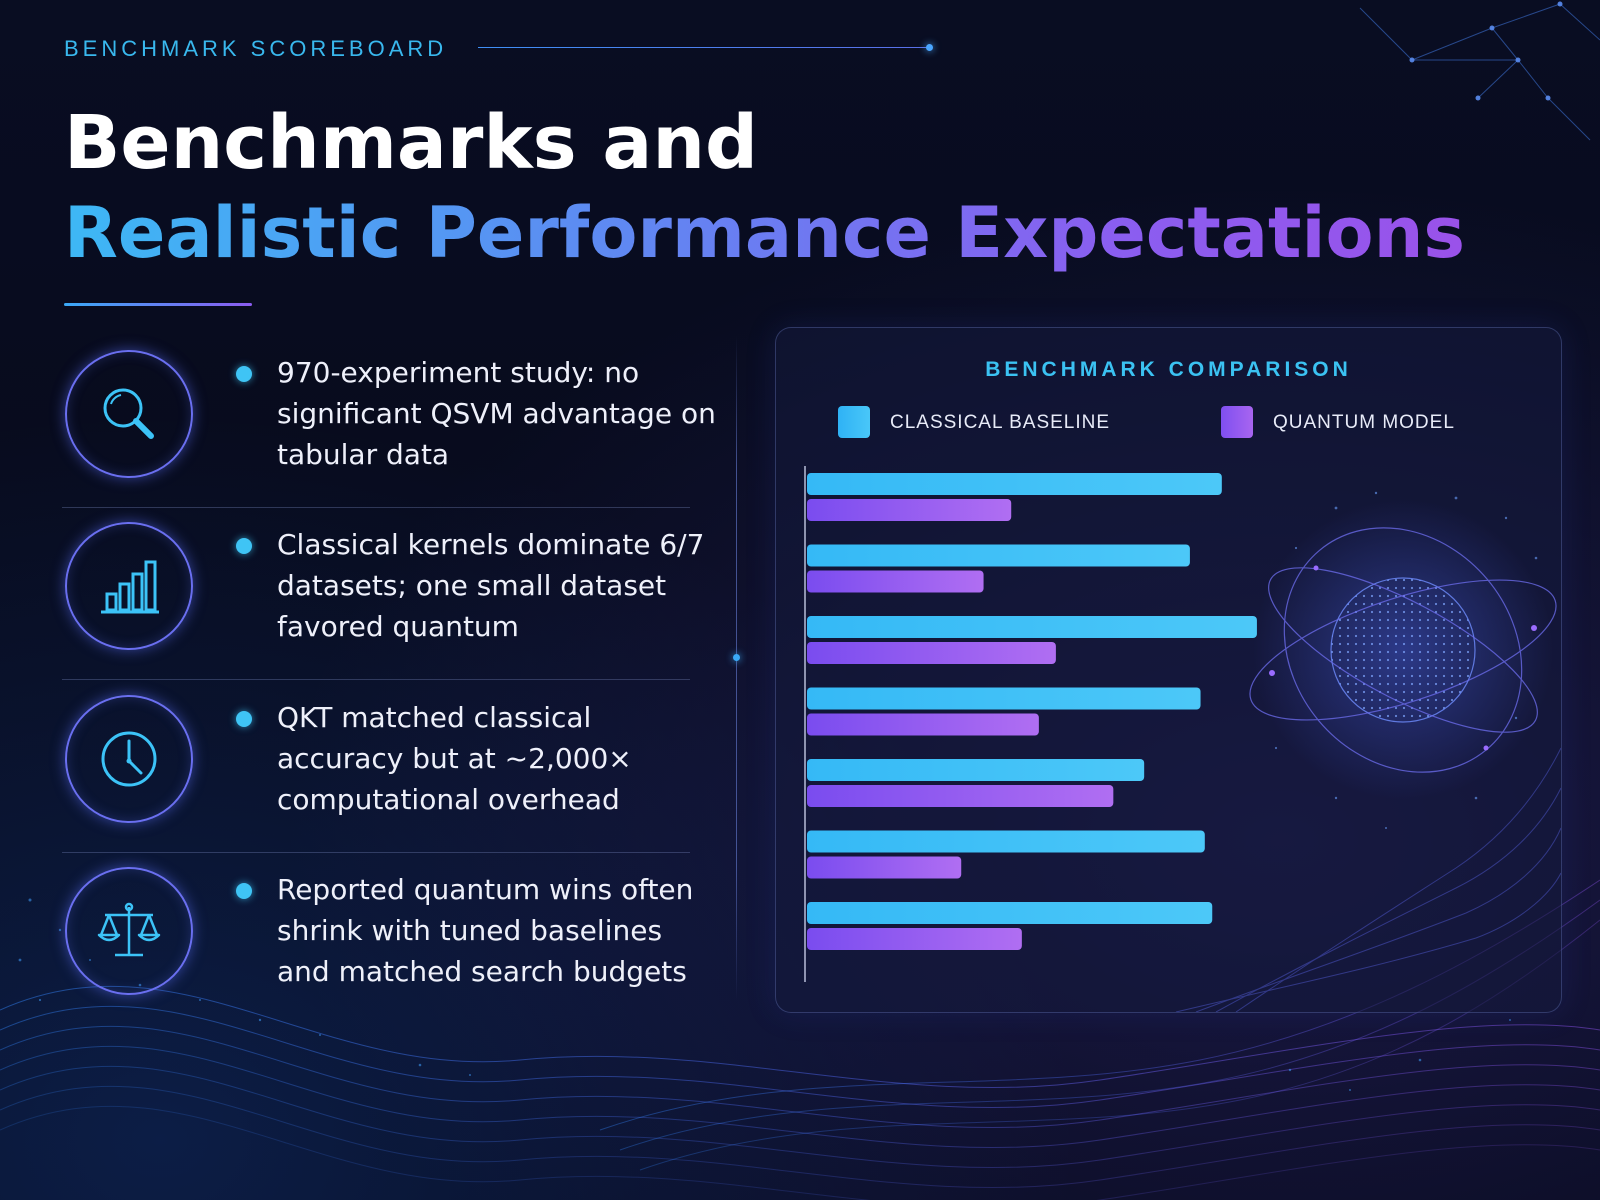 This screenshot has width=1600, height=1200. Describe the element at coordinates (736, 668) in the screenshot. I see `column-divider` at that location.